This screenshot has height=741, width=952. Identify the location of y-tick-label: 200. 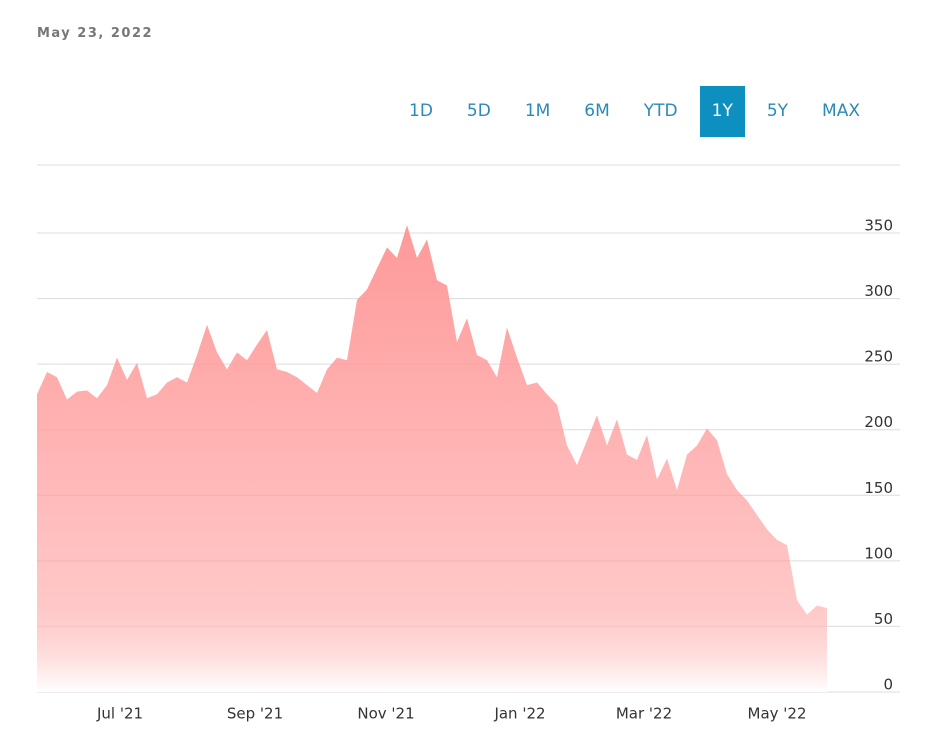
(878, 422).